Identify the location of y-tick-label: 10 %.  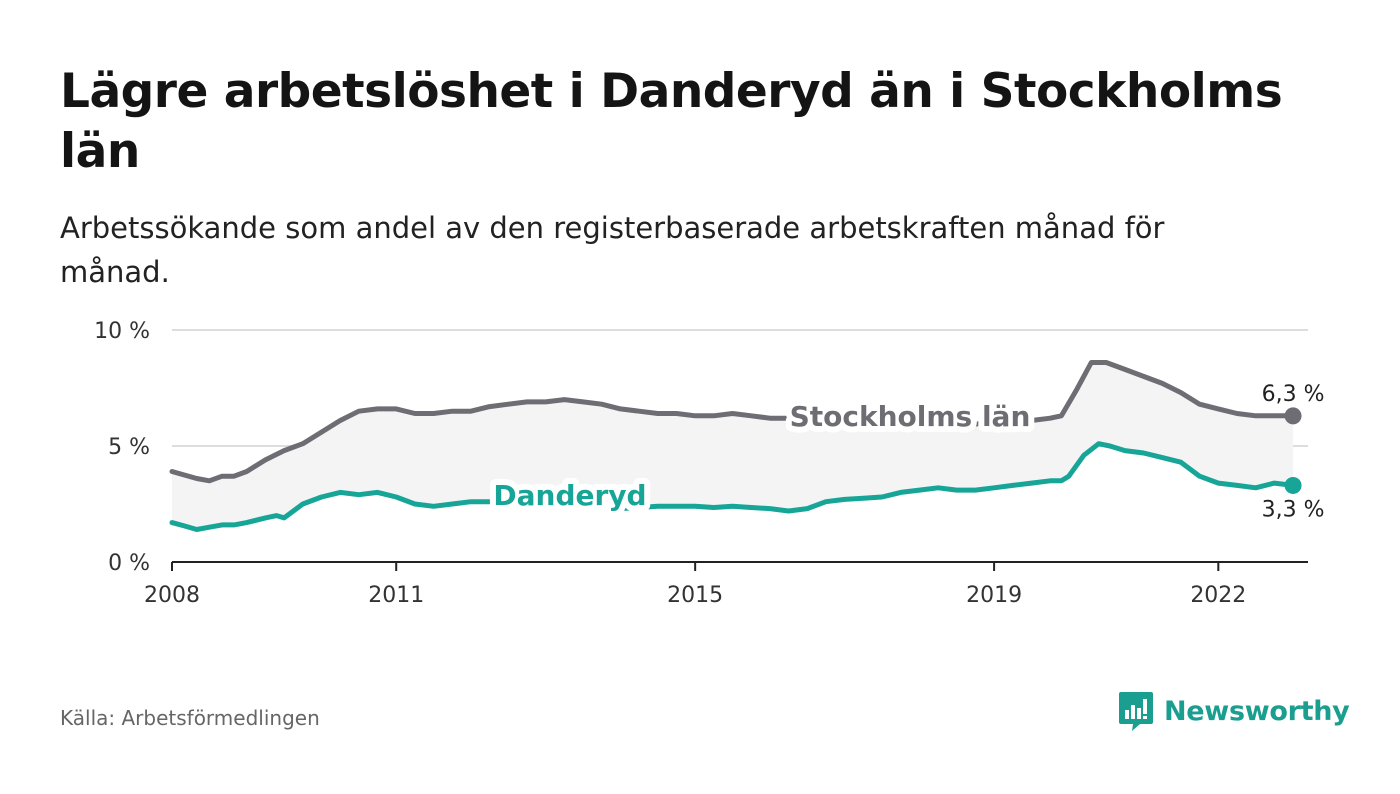
(122, 331).